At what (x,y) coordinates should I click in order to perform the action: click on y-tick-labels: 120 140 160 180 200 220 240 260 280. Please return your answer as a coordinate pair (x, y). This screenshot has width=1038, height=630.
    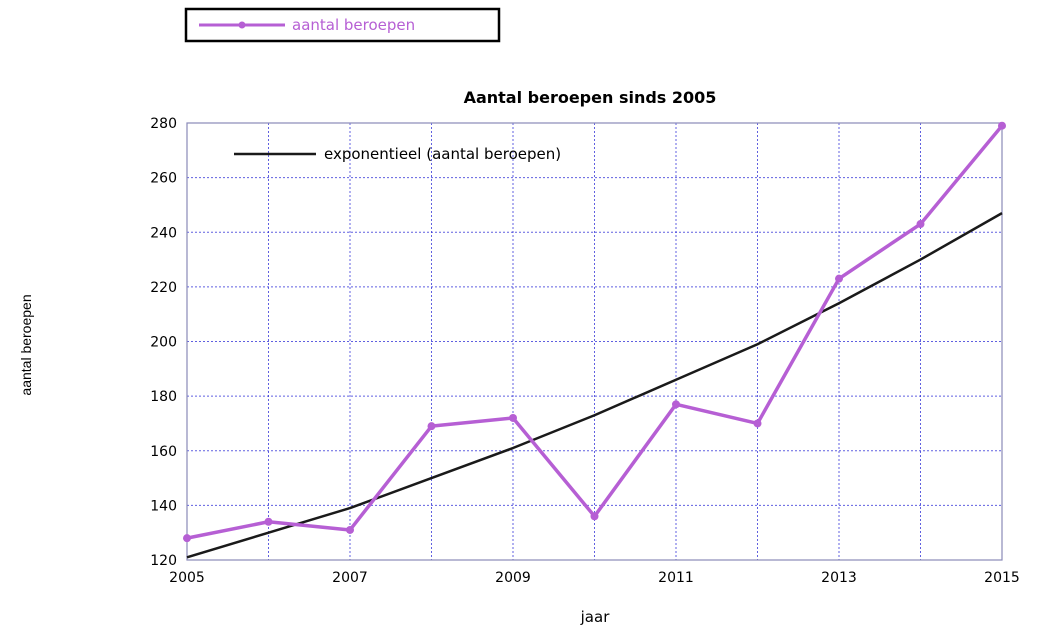
    Looking at the image, I should click on (163, 342).